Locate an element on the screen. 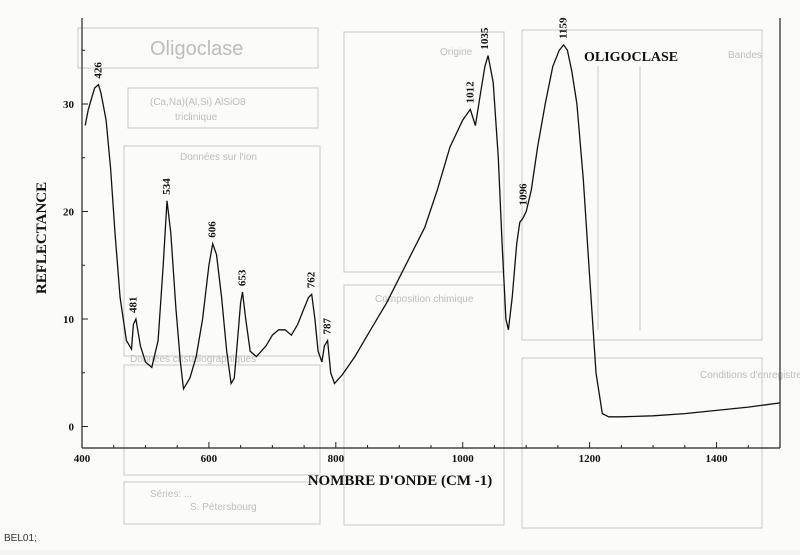  peak-label: 534 is located at coordinates (167, 186).